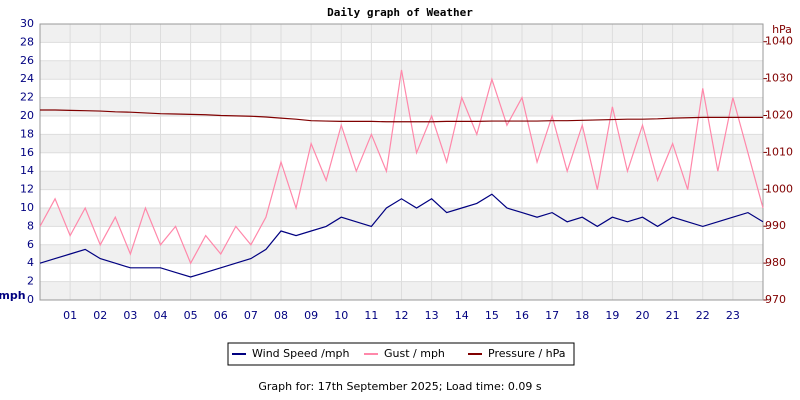 The height and width of the screenshot is (400, 800). I want to click on x-tick-label: 08, so click(281, 315).